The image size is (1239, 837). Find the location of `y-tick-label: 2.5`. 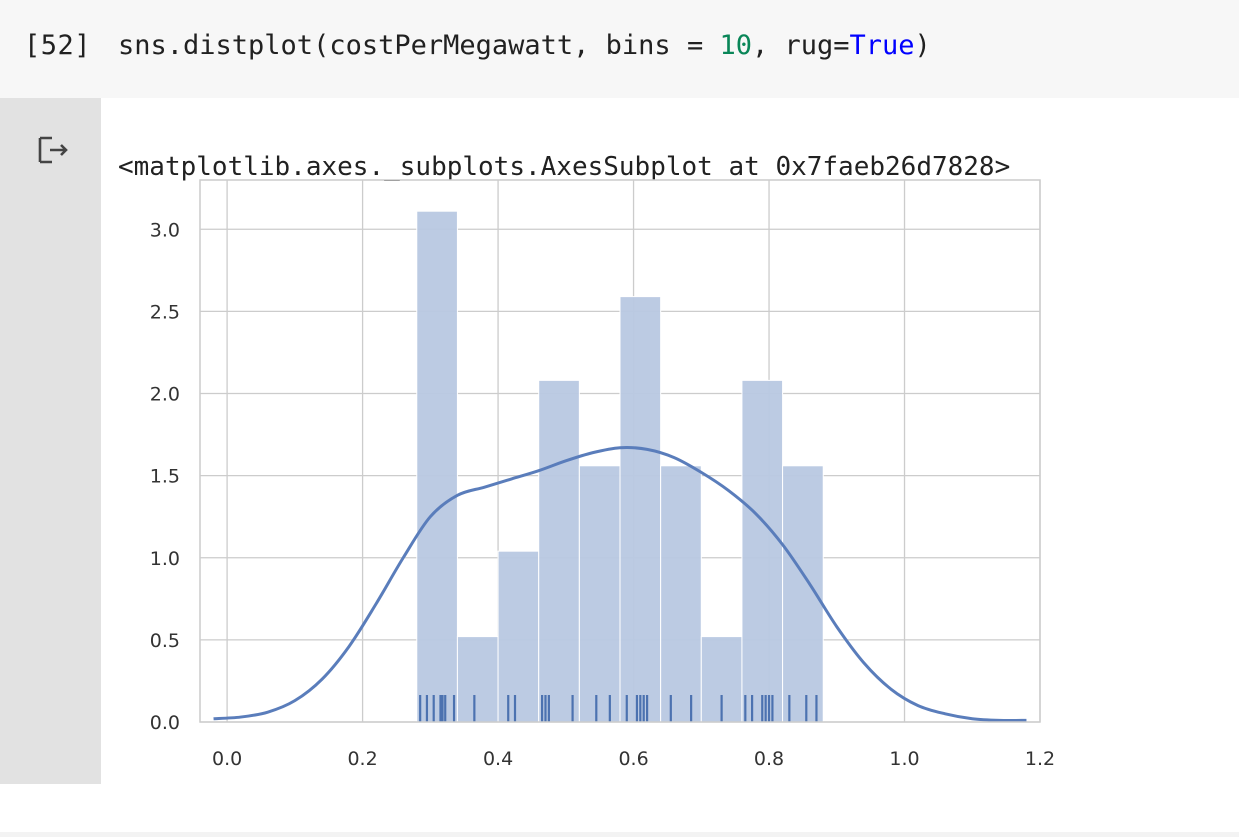

y-tick-label: 2.5 is located at coordinates (165, 312).